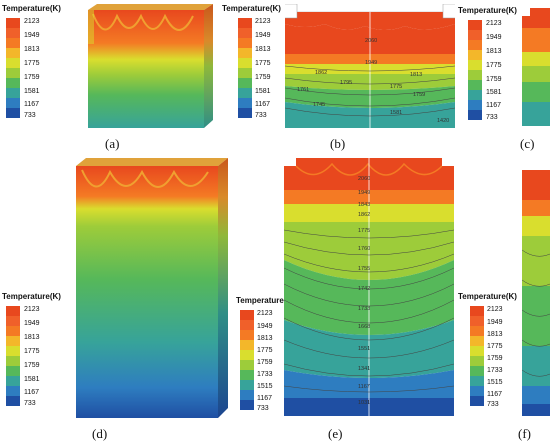  Describe the element at coordinates (396, 113) in the screenshot. I see `contour-label: 1581` at that location.